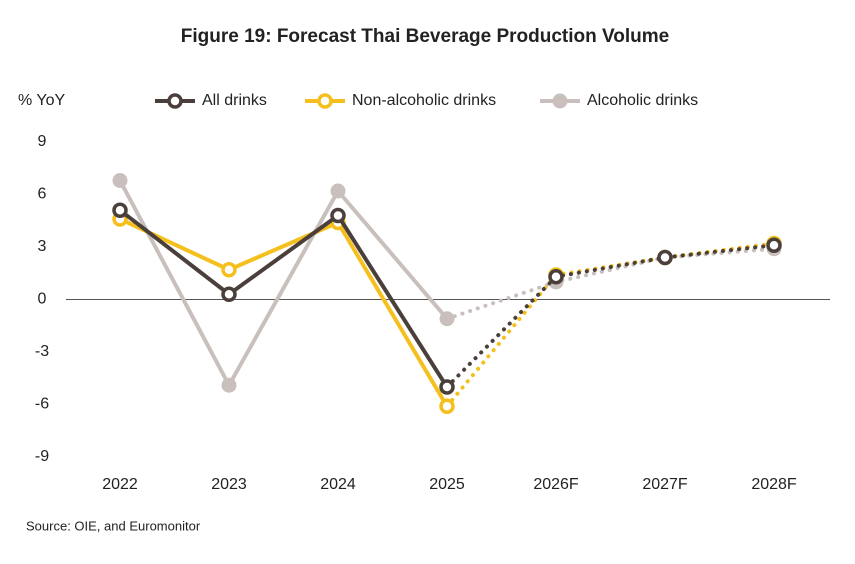  Describe the element at coordinates (447, 484) in the screenshot. I see `x-tick-label: 2025` at that location.